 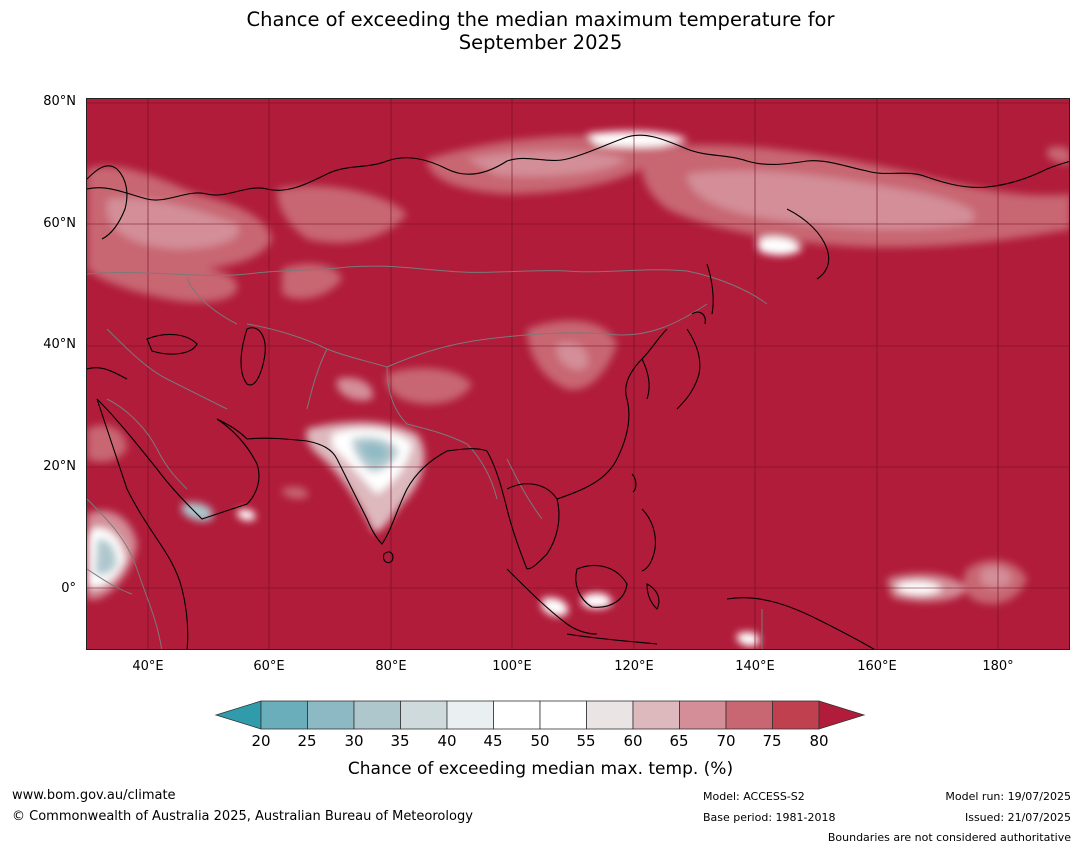 What do you see at coordinates (307, 741) in the screenshot?
I see `colorbar-tick-25: 25` at bounding box center [307, 741].